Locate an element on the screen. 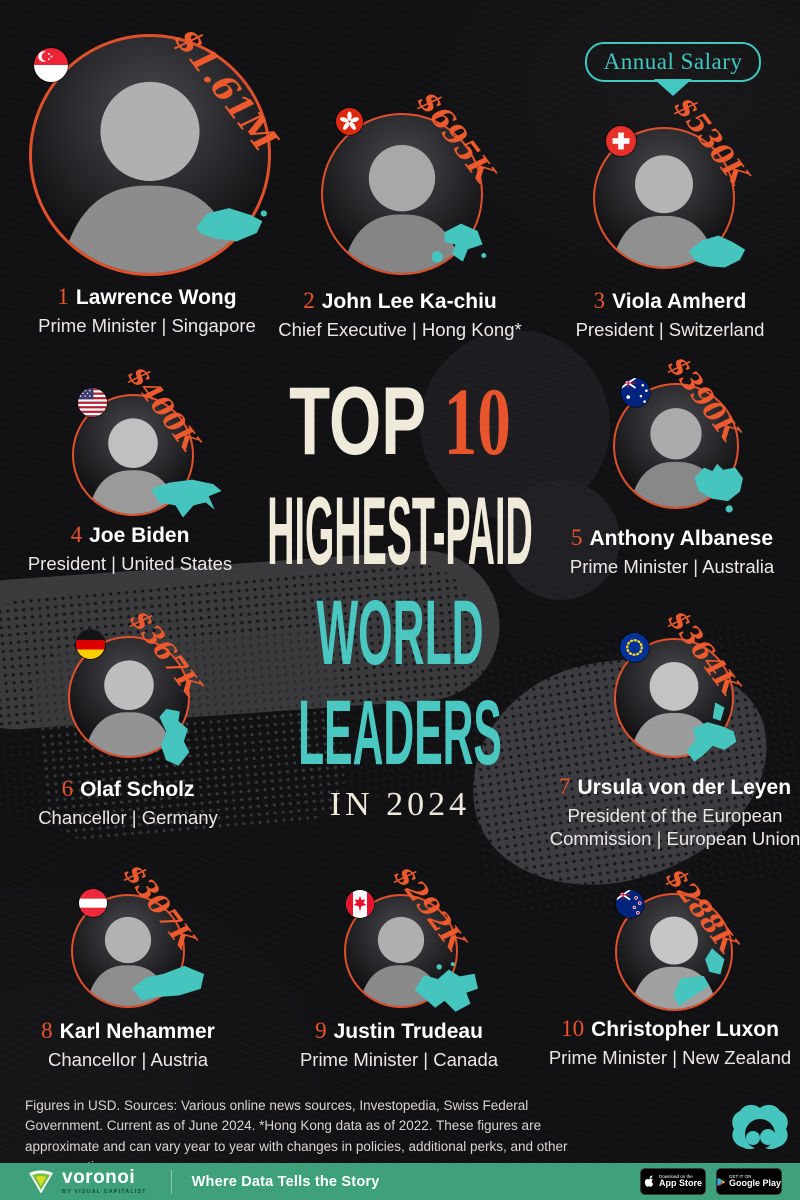 The height and width of the screenshot is (1200, 800). leader-role: Prime Minister | Singapore is located at coordinates (147, 325).